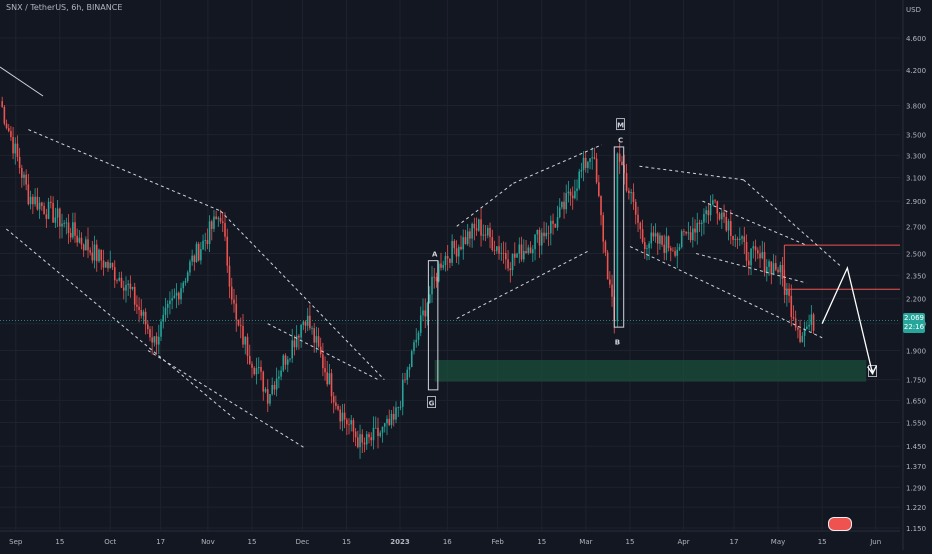 This screenshot has width=932, height=554. I want to click on price-tick-label: 1.150, so click(916, 529).